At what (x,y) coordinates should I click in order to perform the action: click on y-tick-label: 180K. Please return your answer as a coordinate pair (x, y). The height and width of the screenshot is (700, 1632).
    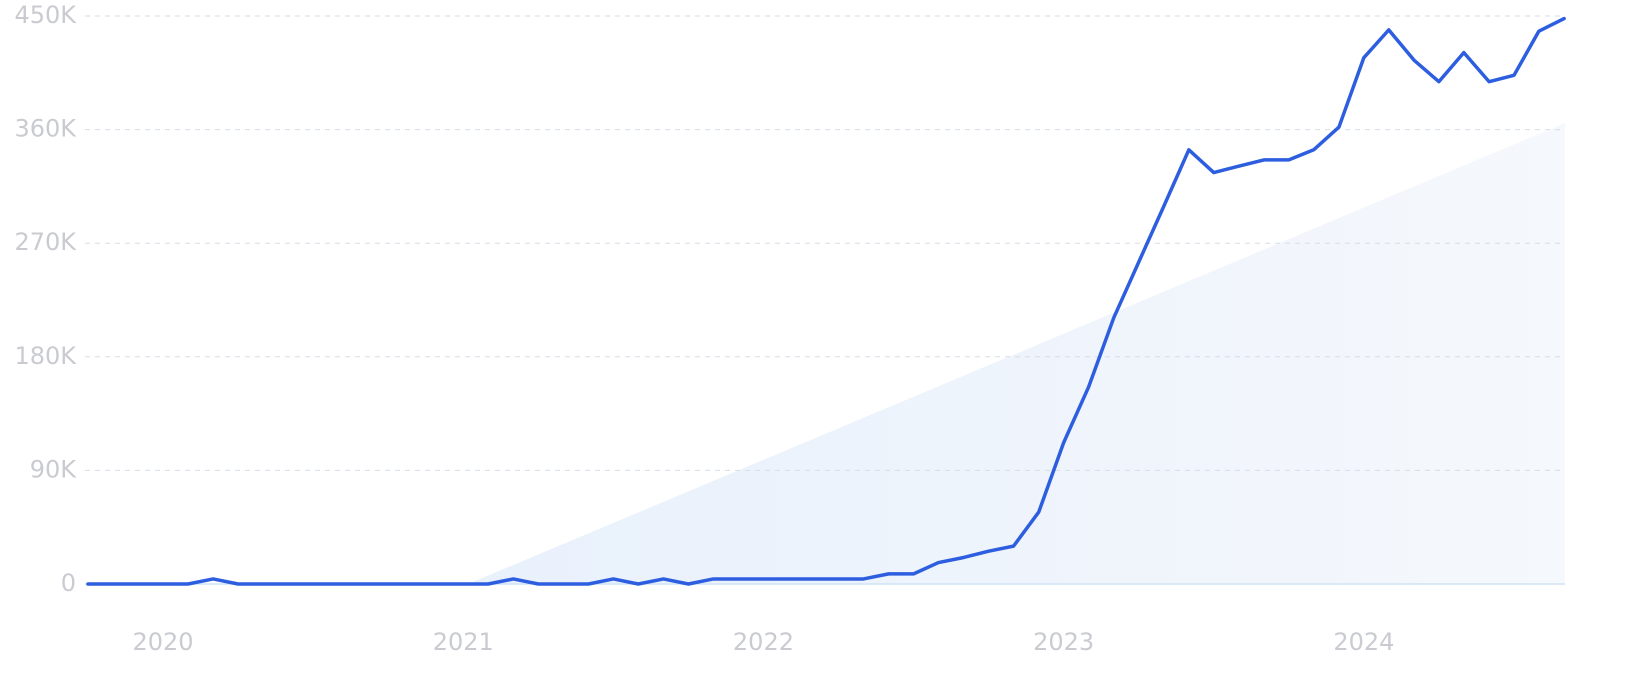
    Looking at the image, I should click on (45, 356).